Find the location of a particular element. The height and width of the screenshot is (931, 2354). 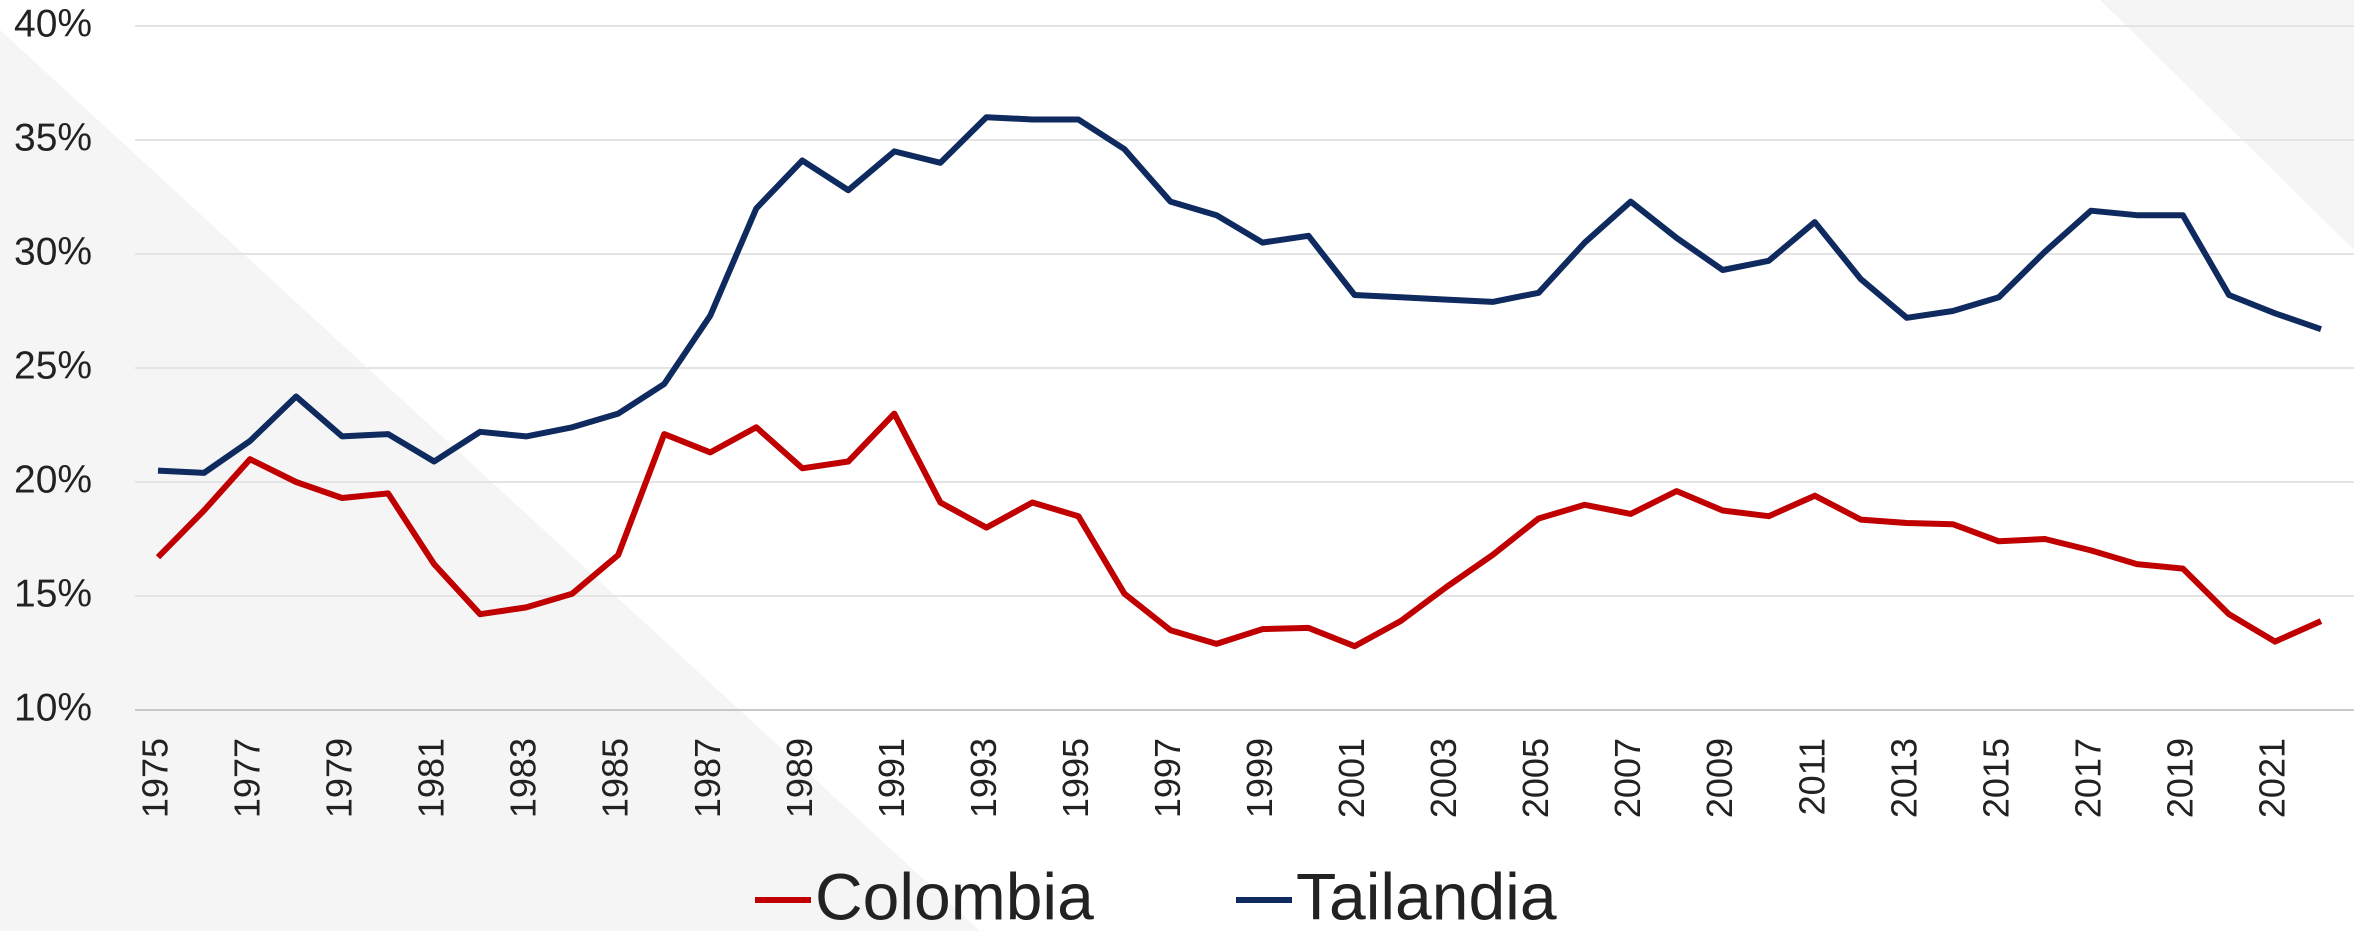

x-tick-label: 1975 is located at coordinates (155, 778).